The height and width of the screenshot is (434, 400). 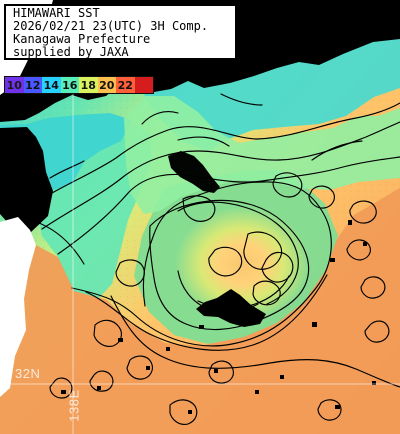 I want to click on legend-10: 10, so click(x=14, y=85).